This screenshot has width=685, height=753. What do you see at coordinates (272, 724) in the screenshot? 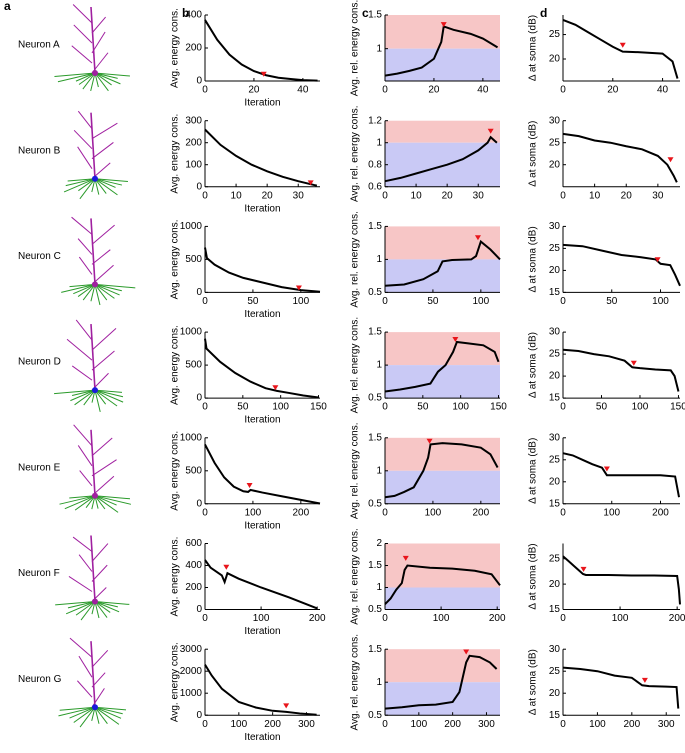
I see `x-tick-label: 200` at bounding box center [272, 724].